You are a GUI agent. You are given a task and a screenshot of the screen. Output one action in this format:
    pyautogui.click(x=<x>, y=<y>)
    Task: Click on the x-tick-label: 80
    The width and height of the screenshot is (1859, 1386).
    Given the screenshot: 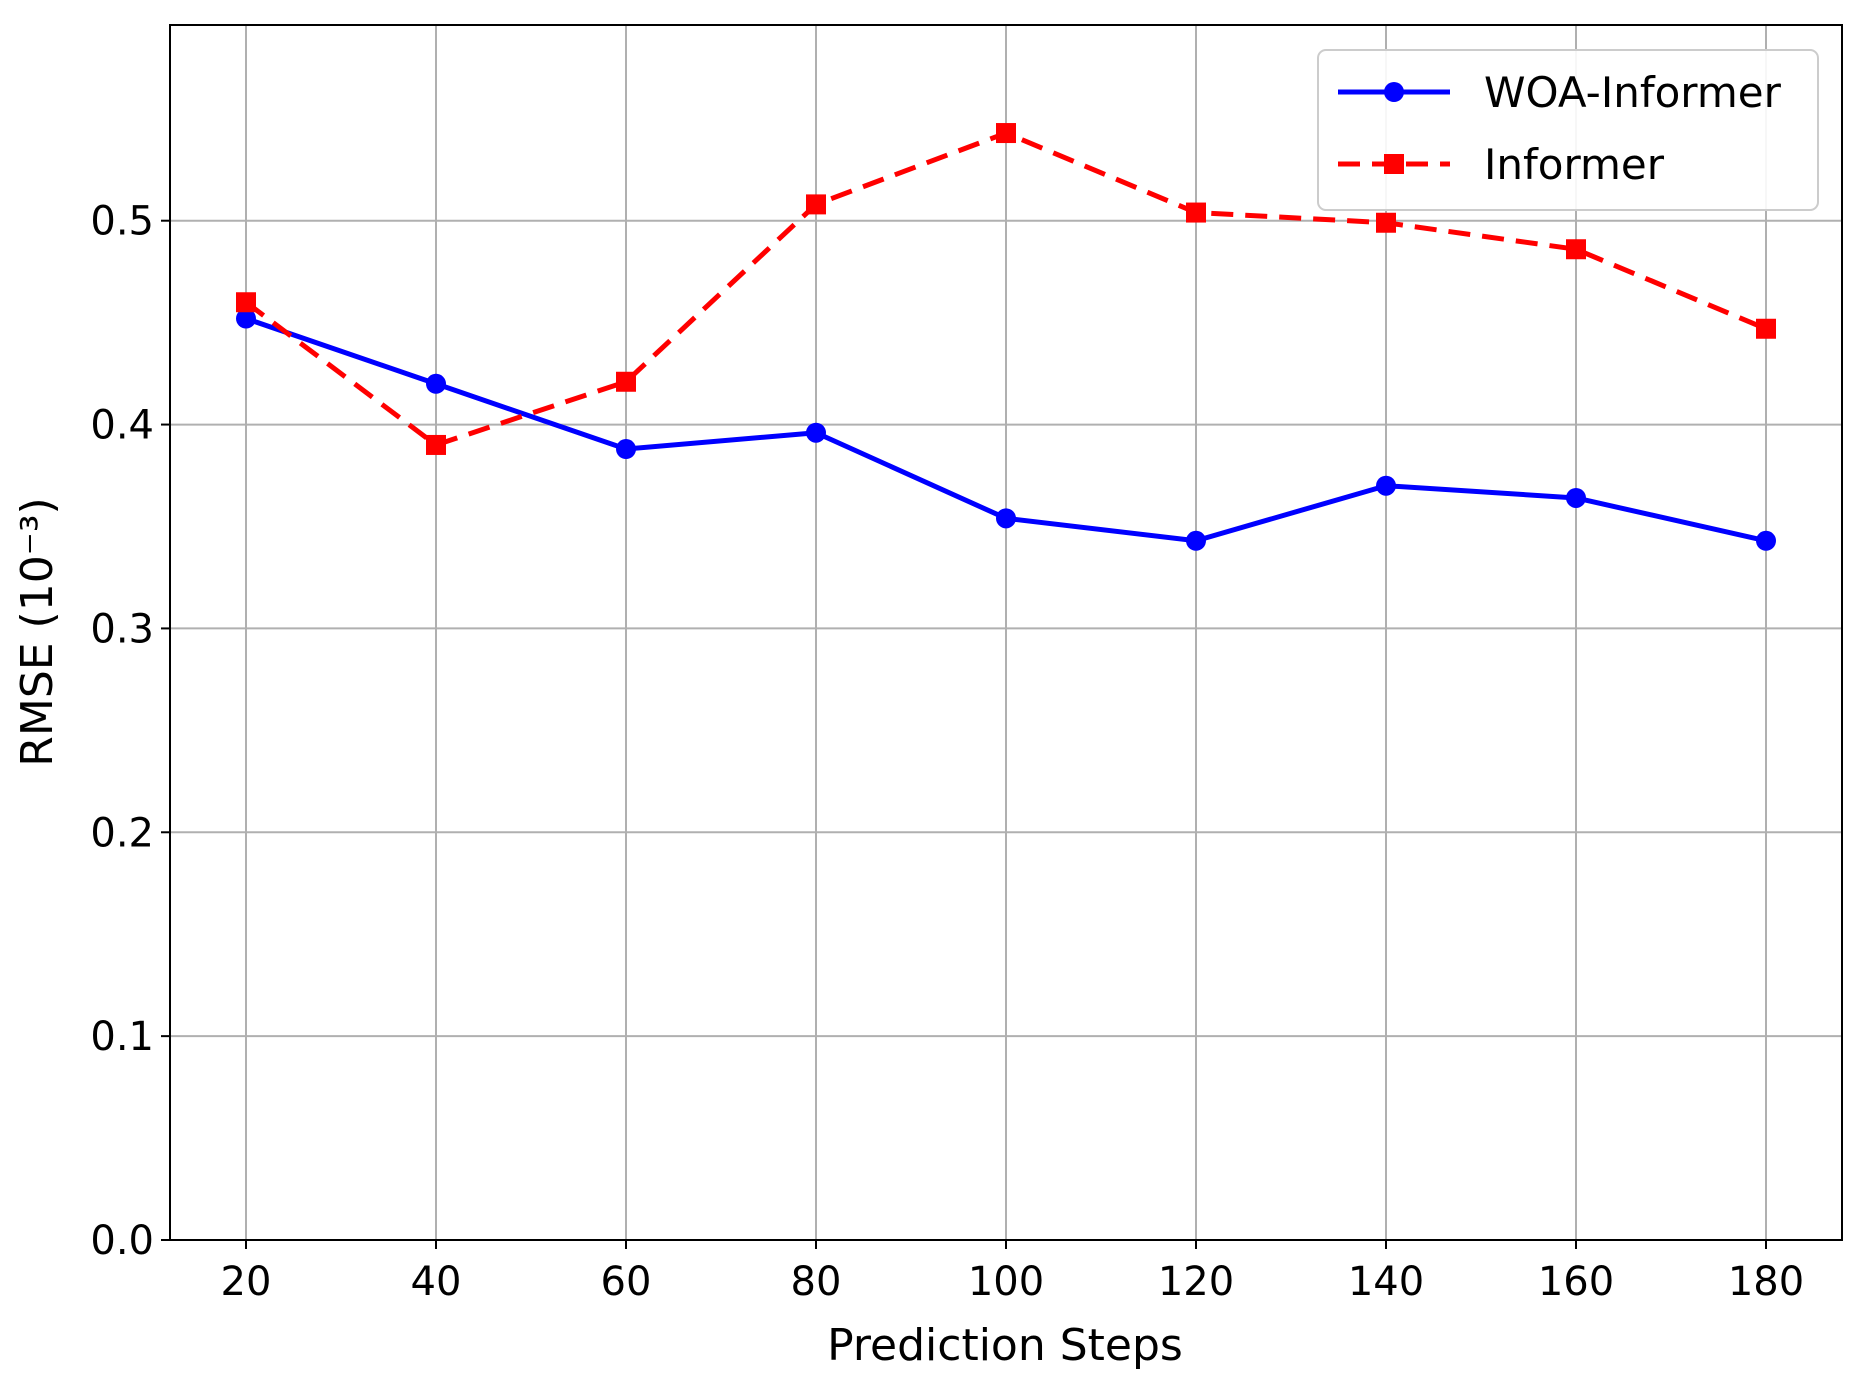 What is the action you would take?
    pyautogui.click(x=816, y=1282)
    